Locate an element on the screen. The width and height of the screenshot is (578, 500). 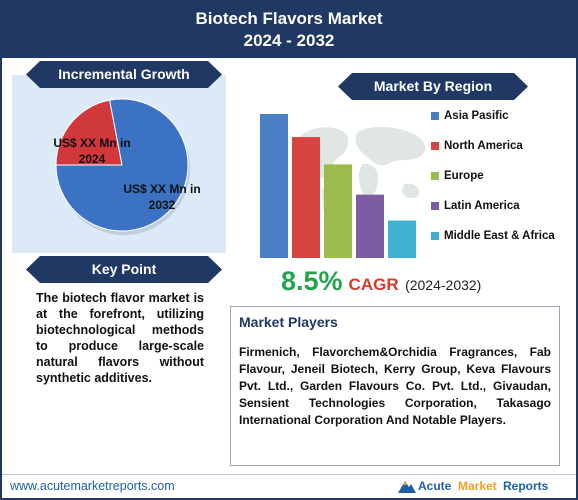
footer-website-link: www.acutemarketreports.com is located at coordinates (92, 486).